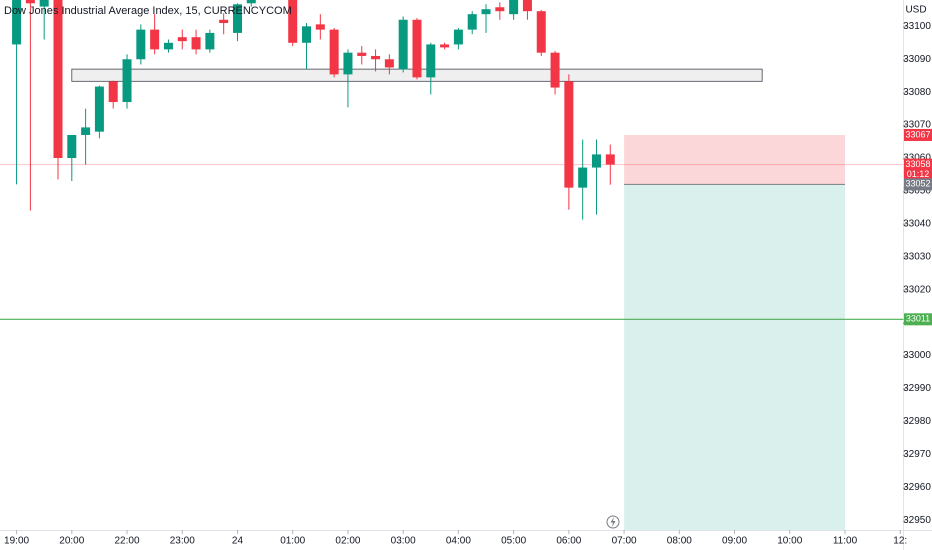 The height and width of the screenshot is (550, 932). Describe the element at coordinates (347, 541) in the screenshot. I see `x-tick-label: 02:00` at that location.